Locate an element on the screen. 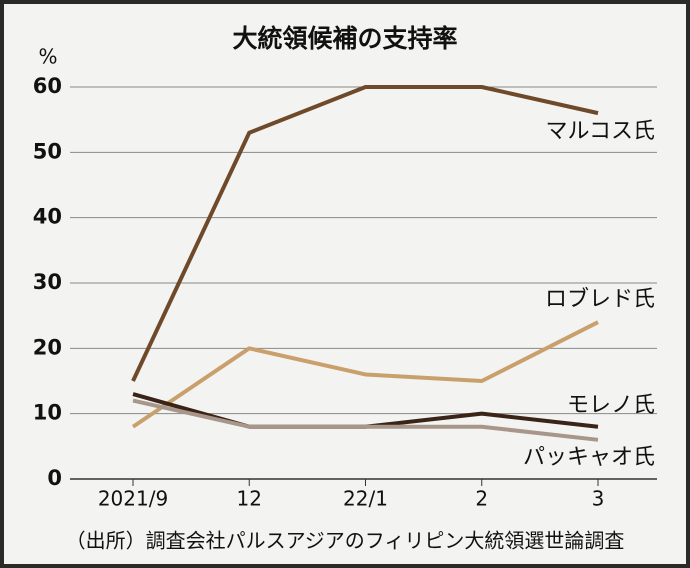 The width and height of the screenshot is (690, 568). x-tick-label: 12 is located at coordinates (249, 499).